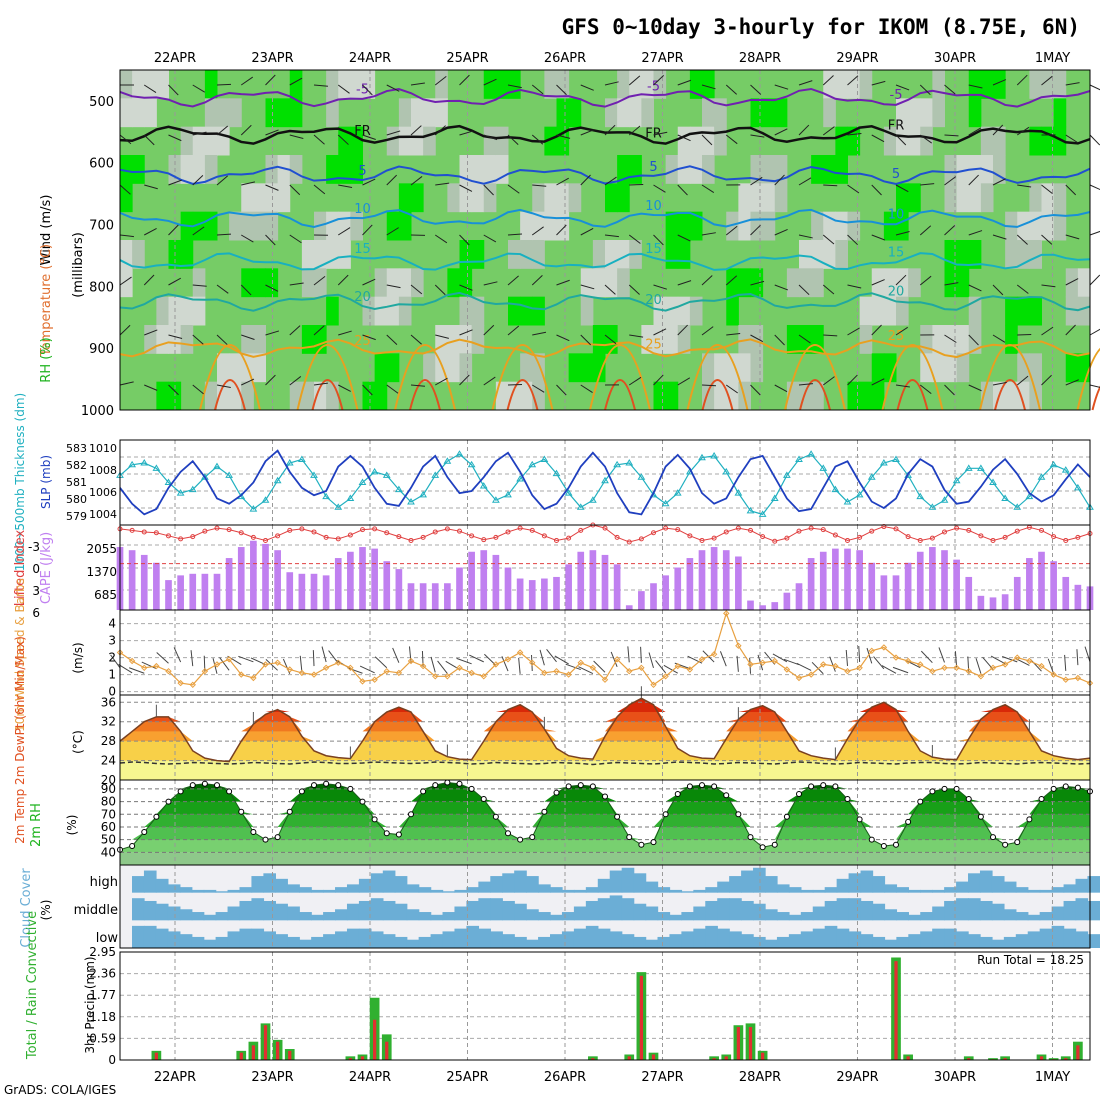  I want to click on wind10-label: 10m Wind Speed & Barbs, so click(20, 655).